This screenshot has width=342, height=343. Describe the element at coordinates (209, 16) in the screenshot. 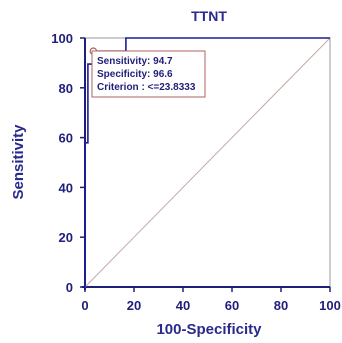

I see `chart-title: TTNT` at that location.